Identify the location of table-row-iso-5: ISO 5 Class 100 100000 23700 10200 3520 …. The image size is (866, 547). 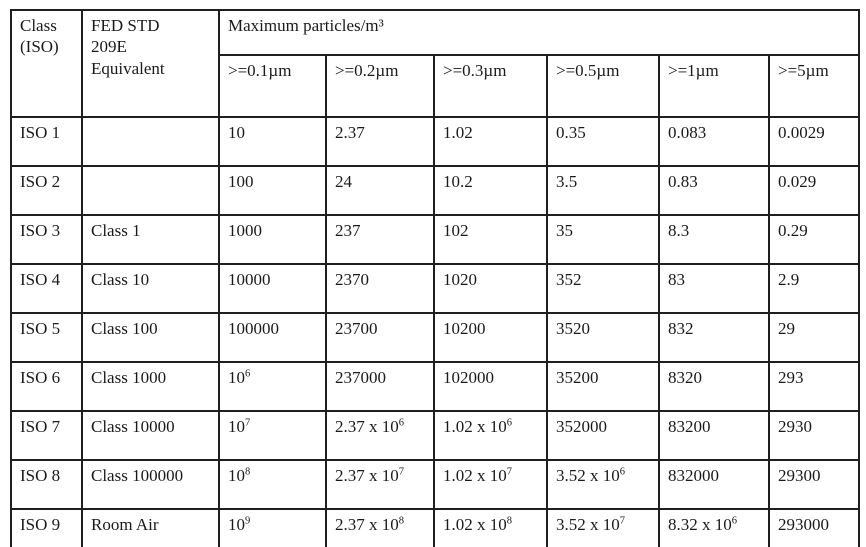
(435, 337).